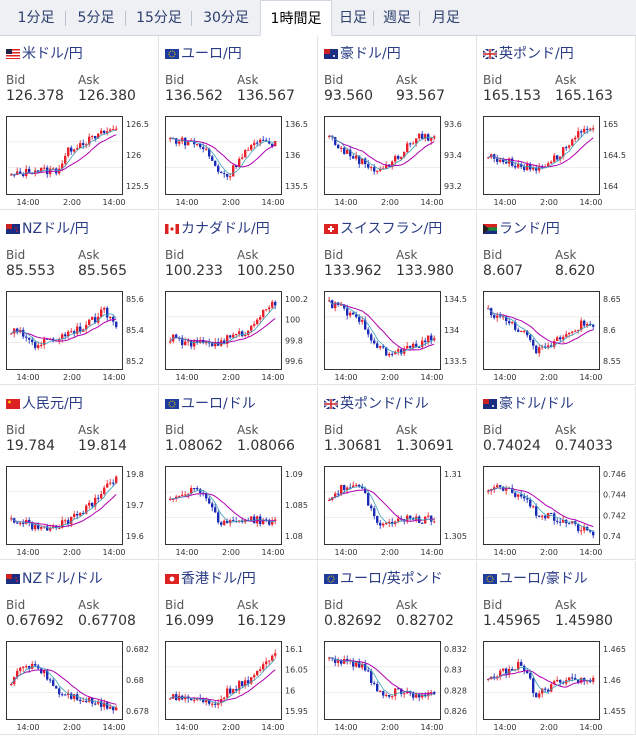  What do you see at coordinates (536, 54) in the screenshot?
I see `pair-name: 英ポンド/円` at bounding box center [536, 54].